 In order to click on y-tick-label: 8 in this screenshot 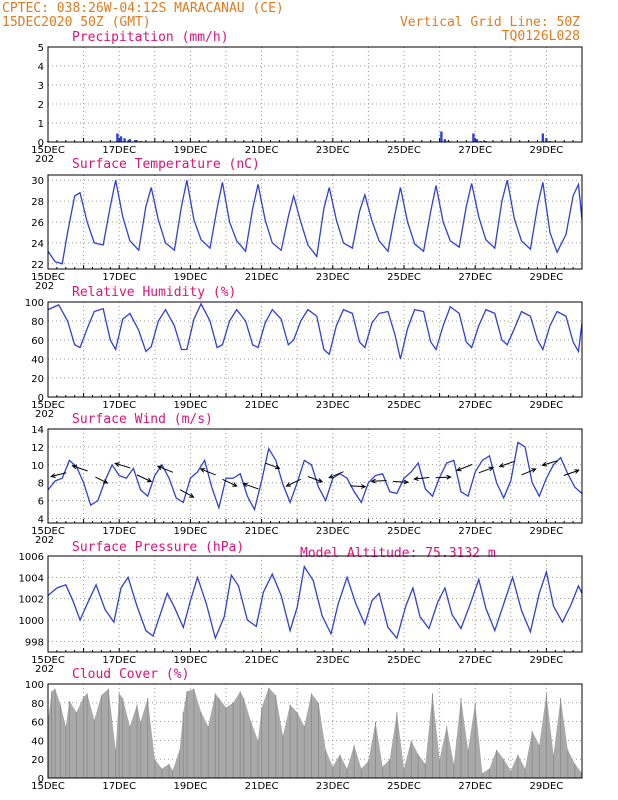, I will do `click(41, 484)`.